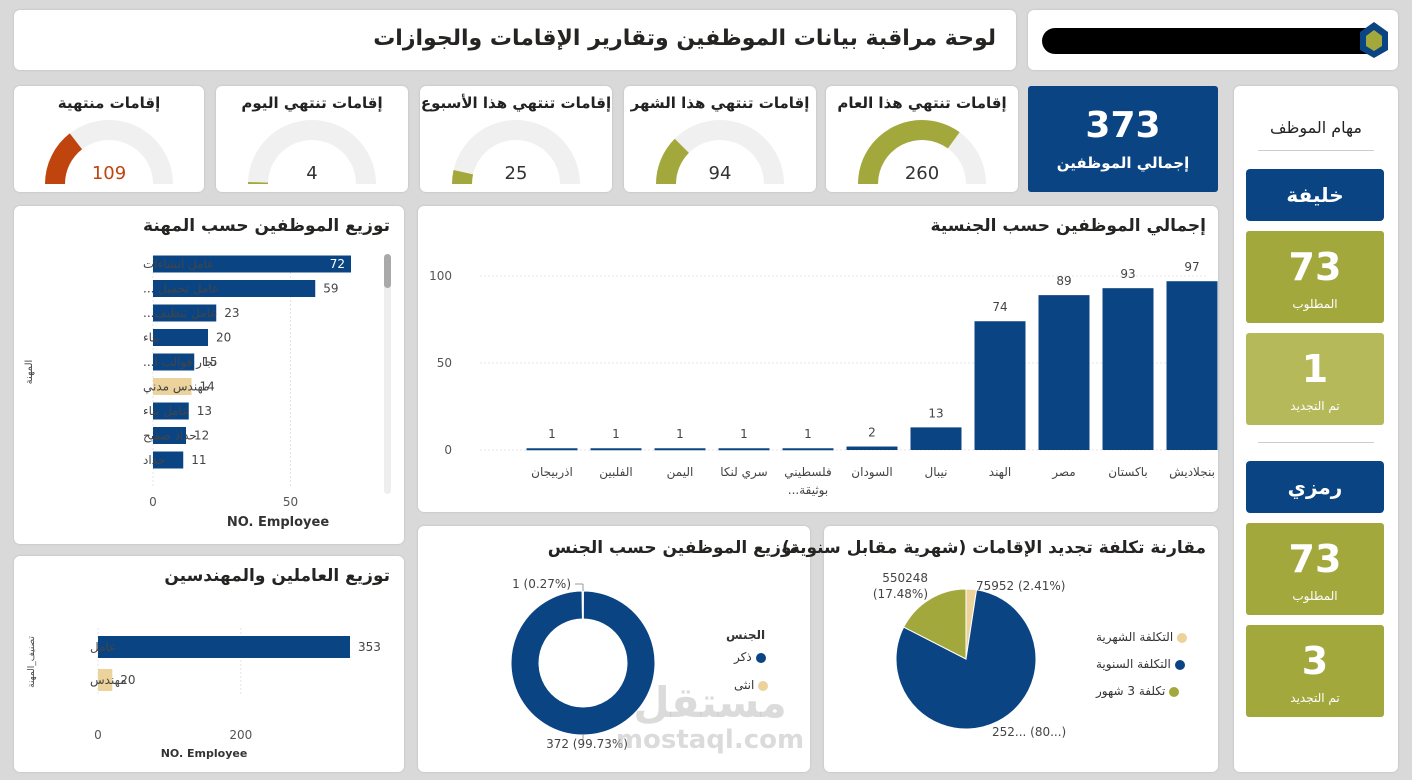  What do you see at coordinates (109, 173) in the screenshot?
I see `gauge-value: 109` at bounding box center [109, 173].